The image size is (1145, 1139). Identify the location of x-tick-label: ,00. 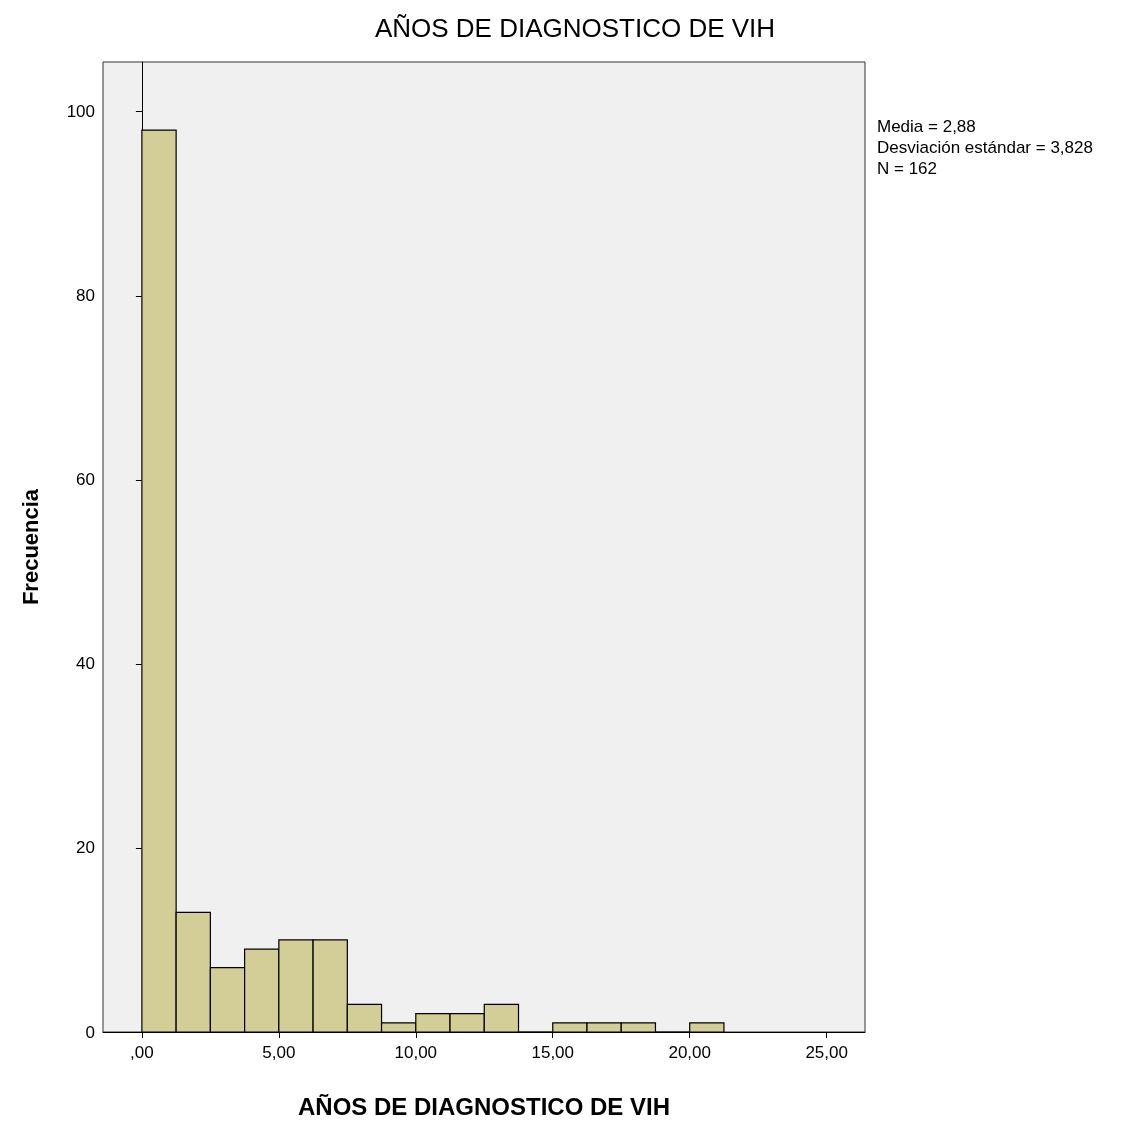
(142, 1052).